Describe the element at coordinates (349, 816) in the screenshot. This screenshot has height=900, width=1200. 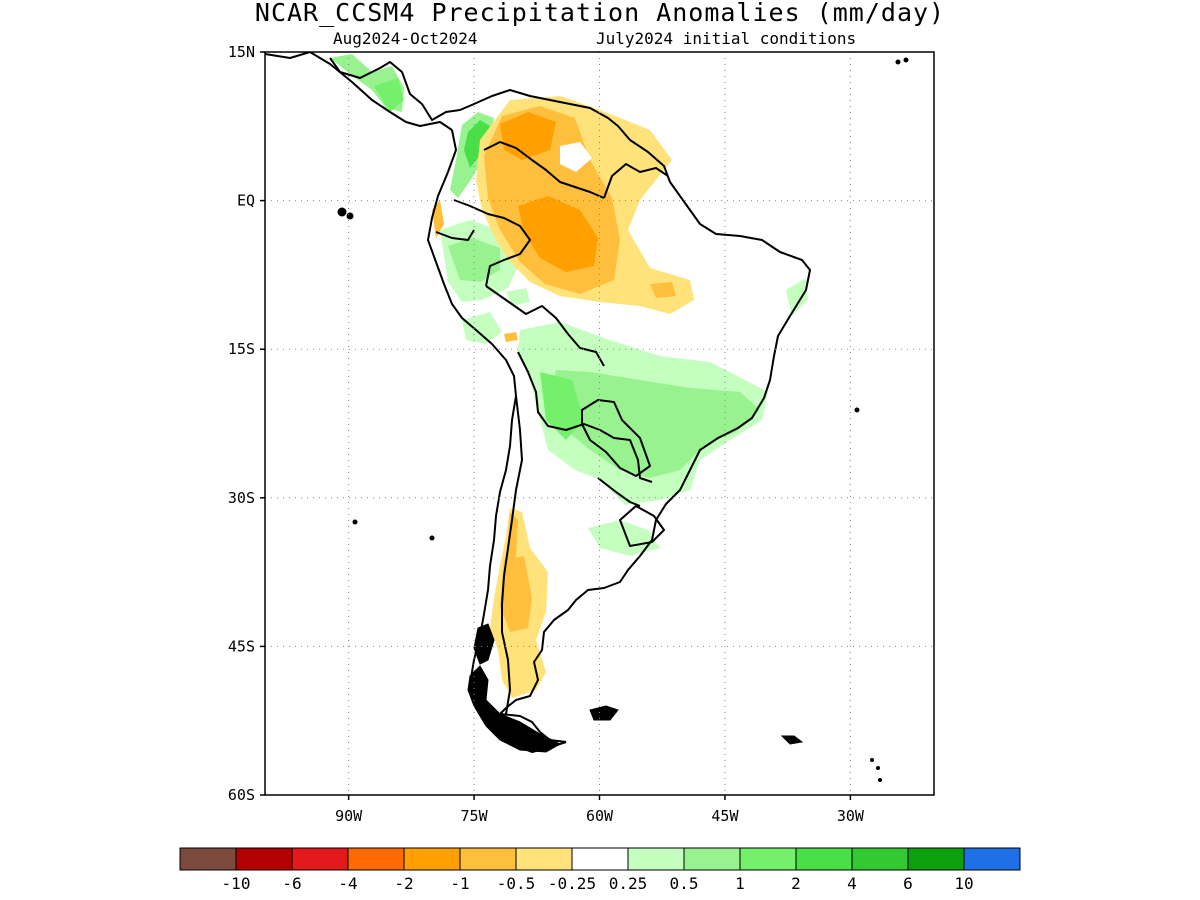
I see `lon-tick-label: 90W` at that location.